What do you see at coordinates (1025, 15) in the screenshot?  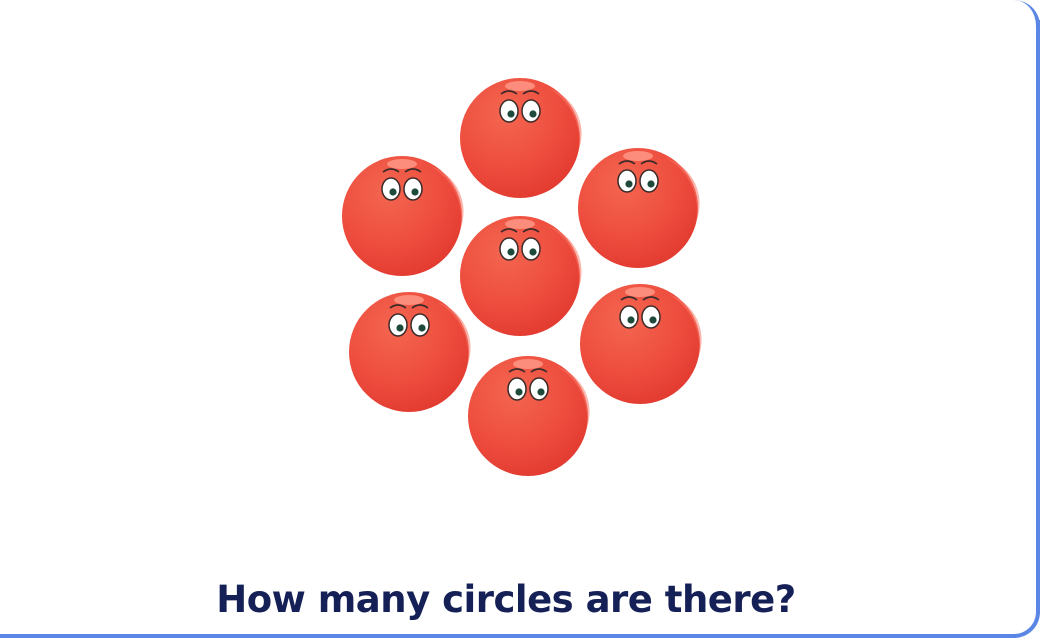 I see `card-corner` at bounding box center [1025, 15].